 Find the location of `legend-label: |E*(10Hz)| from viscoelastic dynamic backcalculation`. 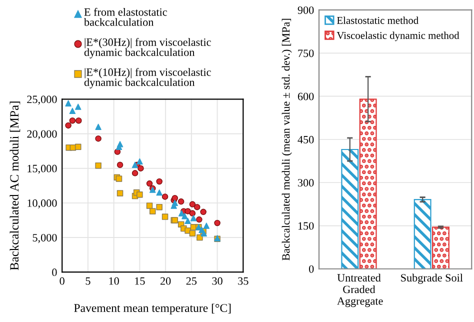

legend-label: |E*(10Hz)| from viscoelastic dynamic backcalculation is located at coordinates (147, 78).